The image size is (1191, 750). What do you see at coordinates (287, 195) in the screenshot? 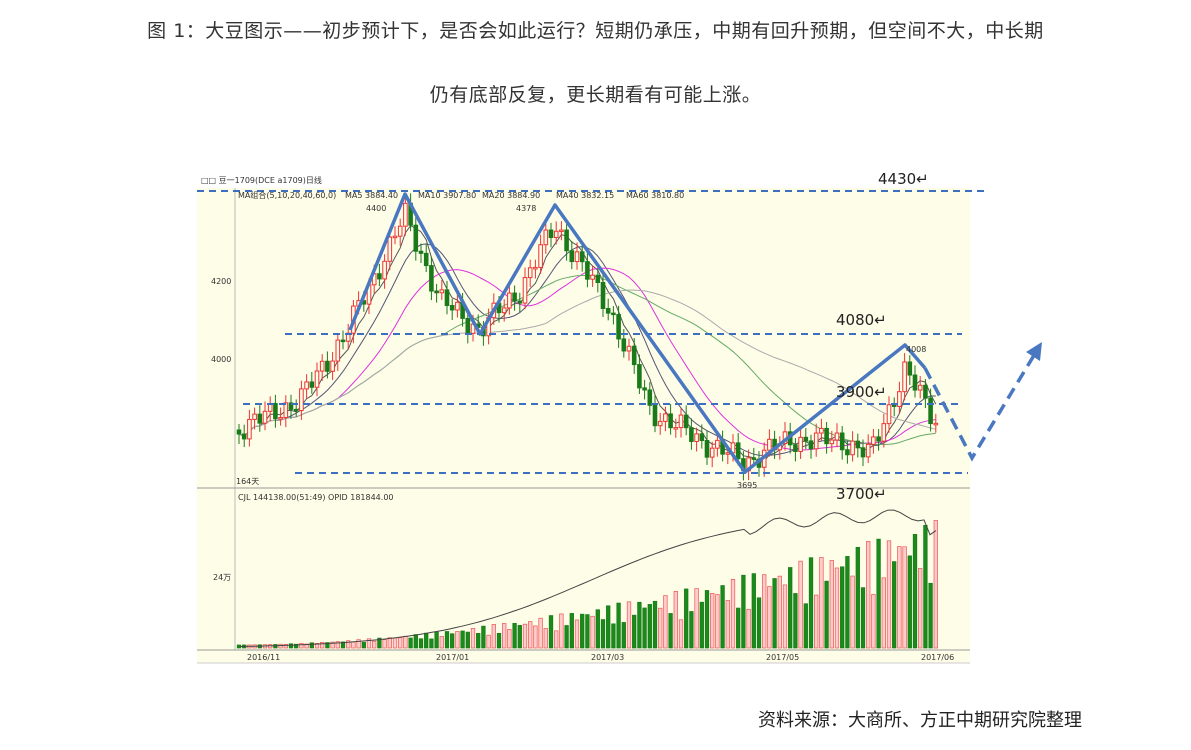
I see `ma-legend: MA组合(5,10,20,40,60,0)` at bounding box center [287, 195].